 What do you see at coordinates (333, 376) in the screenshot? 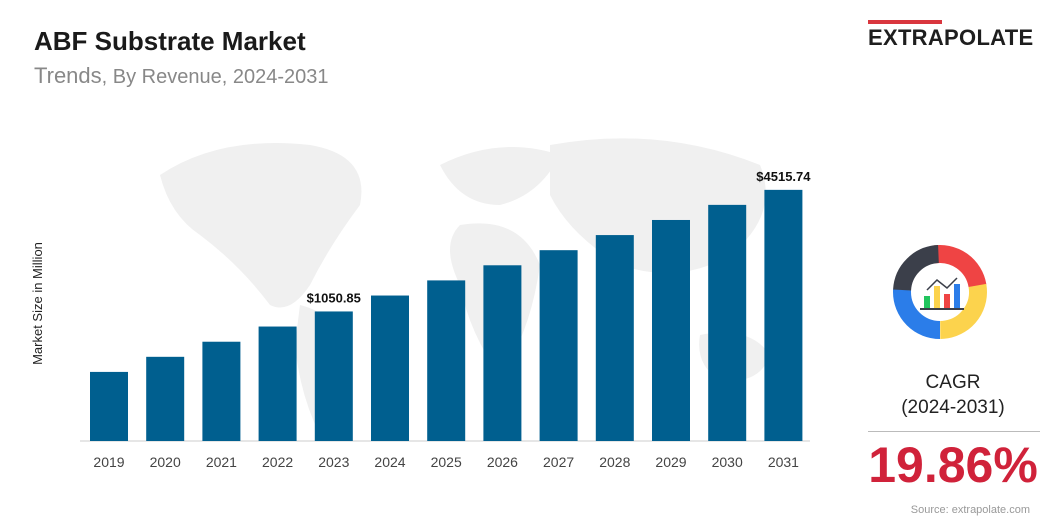
I see `bar-2023` at bounding box center [333, 376].